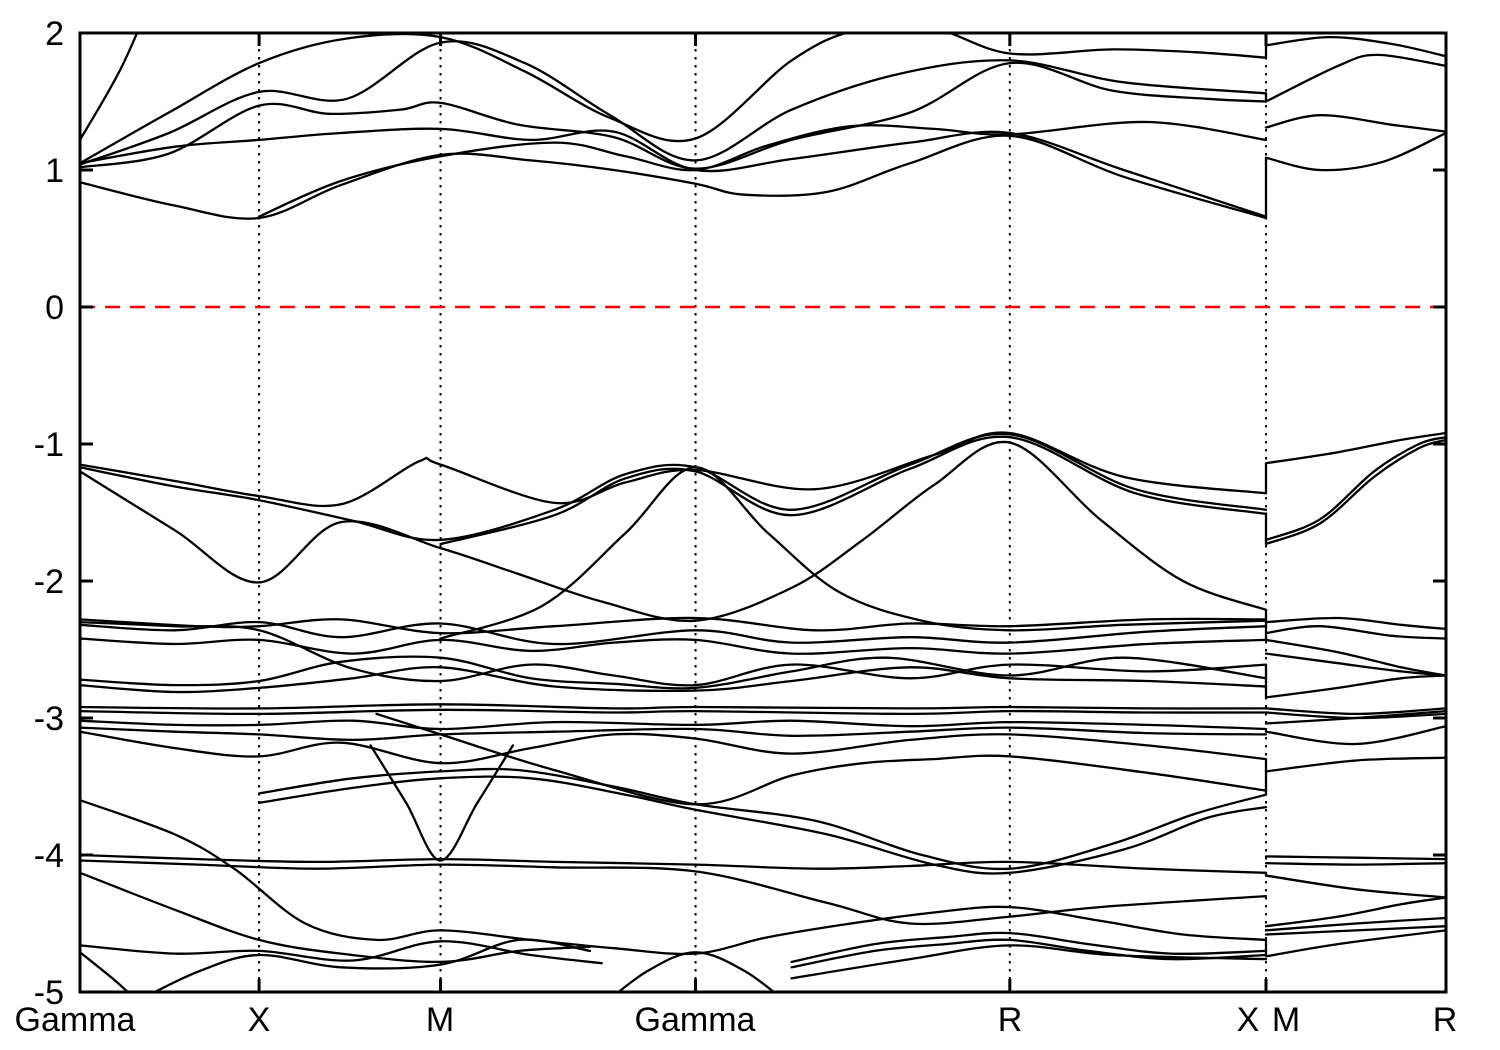 The height and width of the screenshot is (1050, 1500). What do you see at coordinates (54, 308) in the screenshot?
I see `y-axis-label: 0` at bounding box center [54, 308].